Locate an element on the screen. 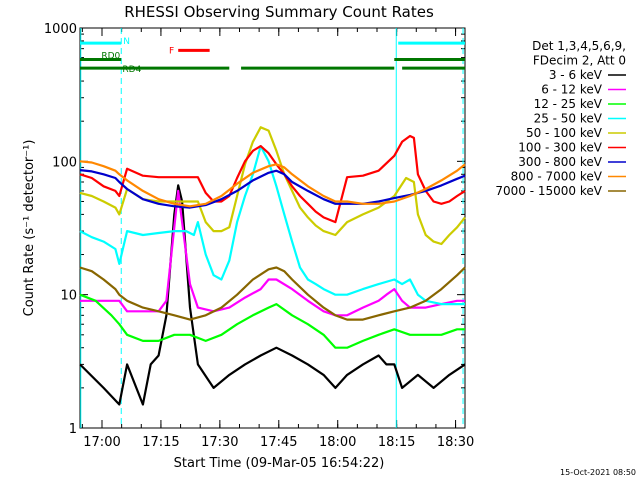 This screenshot has width=640, height=480. series-line-12-25-kev is located at coordinates (272, 321).